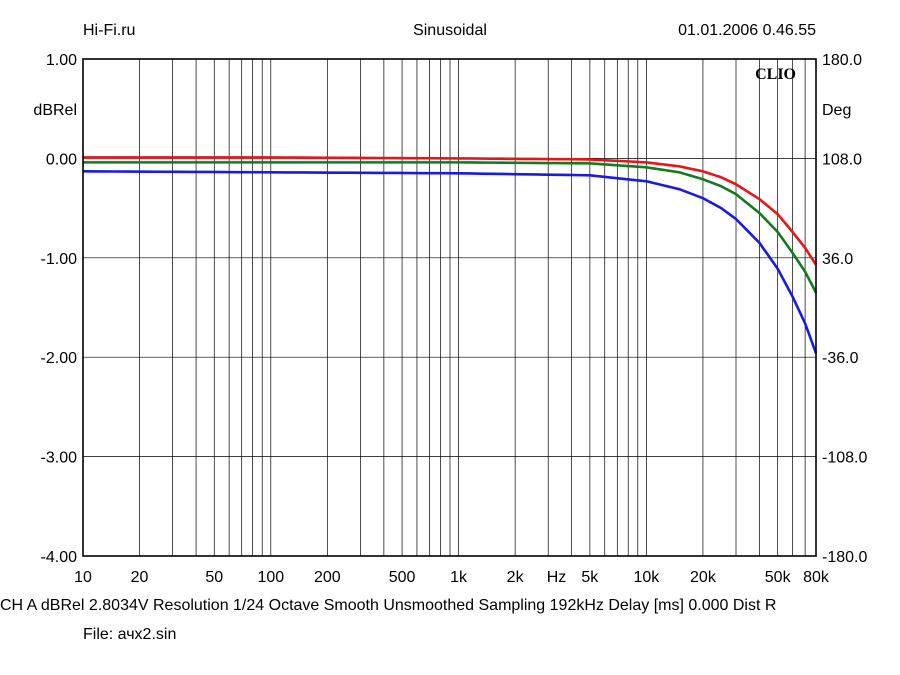  Describe the element at coordinates (844, 557) in the screenshot. I see `y2-tick-label: -180.0` at that location.